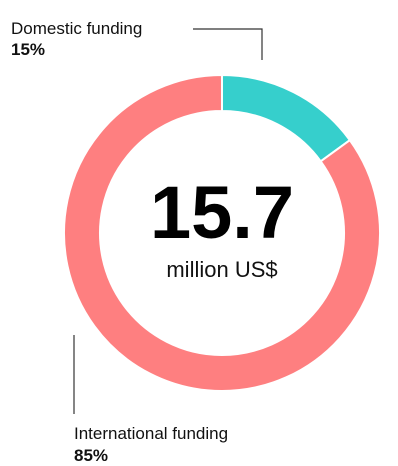  Describe the element at coordinates (222, 212) in the screenshot. I see `total-value: 15.7` at that location.